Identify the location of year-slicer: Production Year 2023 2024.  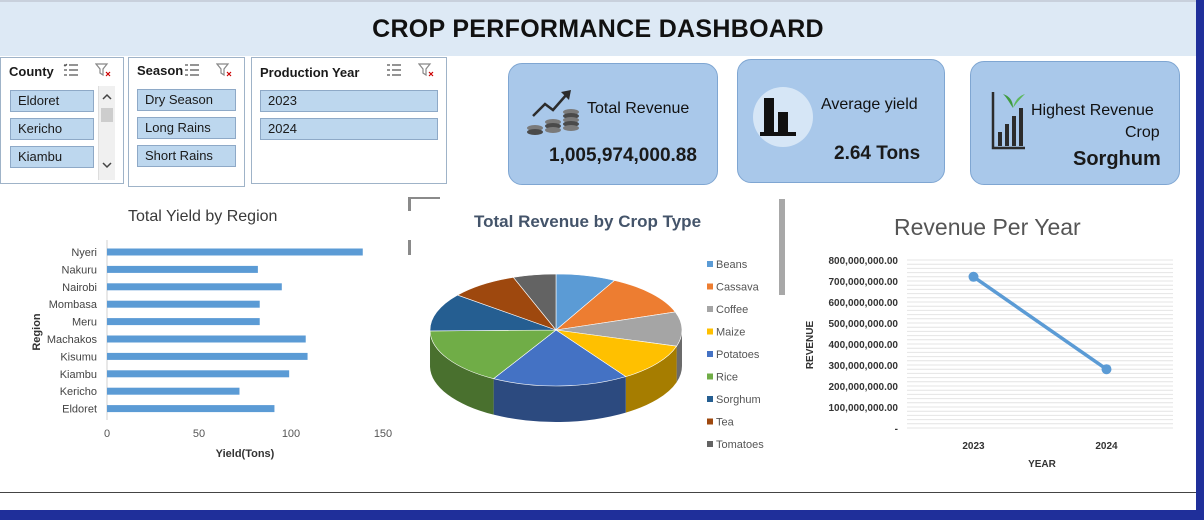
(349, 120).